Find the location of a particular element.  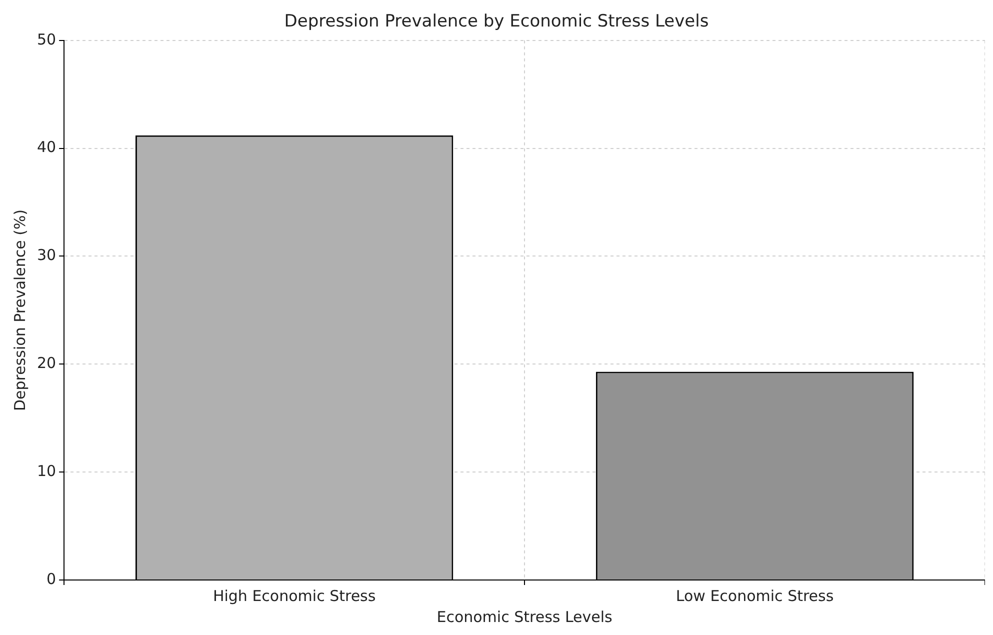

y-tick-label: 30 is located at coordinates (46, 255).